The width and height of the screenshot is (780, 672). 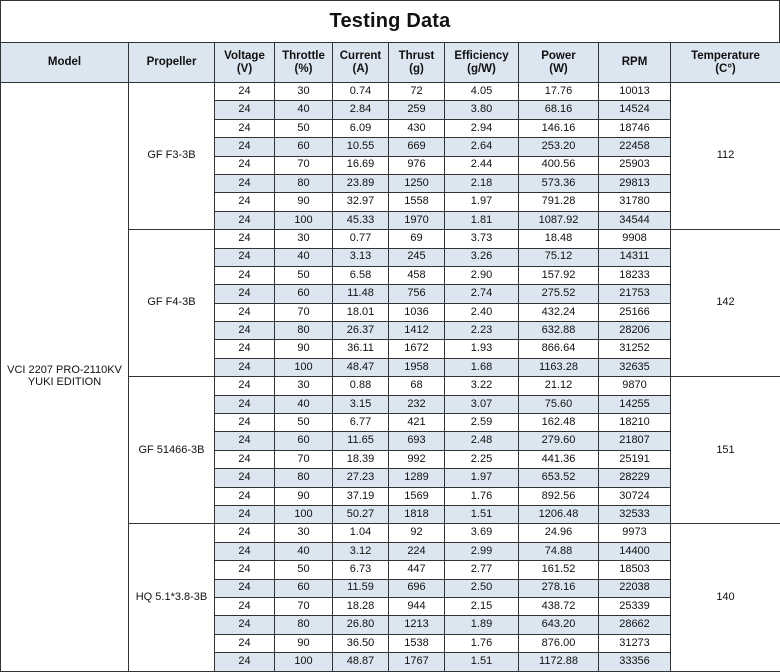 I want to click on current-cell: 37.19, so click(x=360, y=496).